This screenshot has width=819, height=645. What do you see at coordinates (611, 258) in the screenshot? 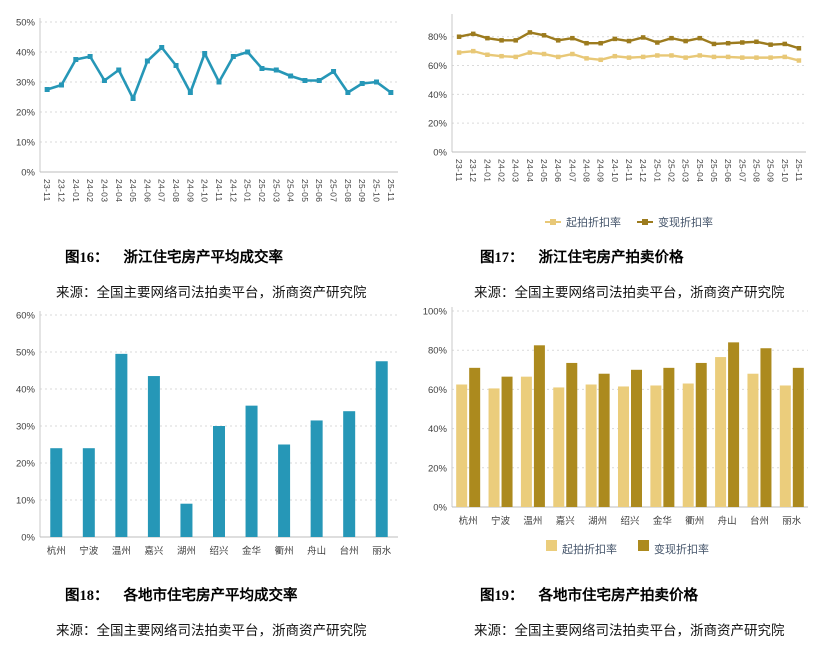
I see `figure-17-caption-title: 浙江住宅房产拍卖价格` at bounding box center [611, 258].